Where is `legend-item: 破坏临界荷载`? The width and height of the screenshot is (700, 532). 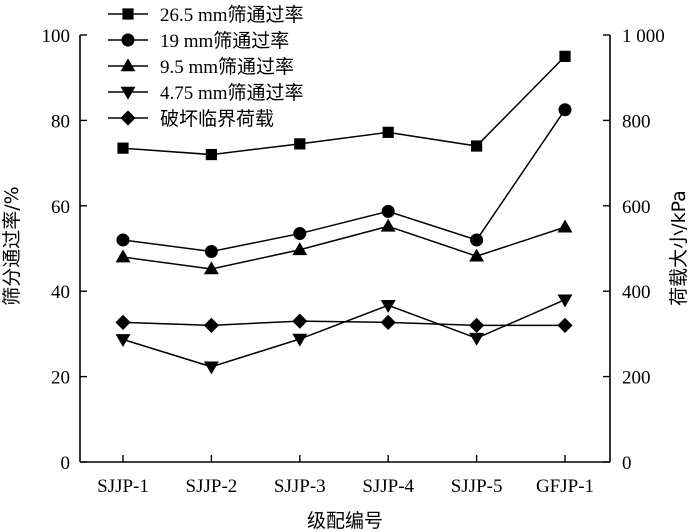
legend-item: 破坏临界荷载 is located at coordinates (191, 119).